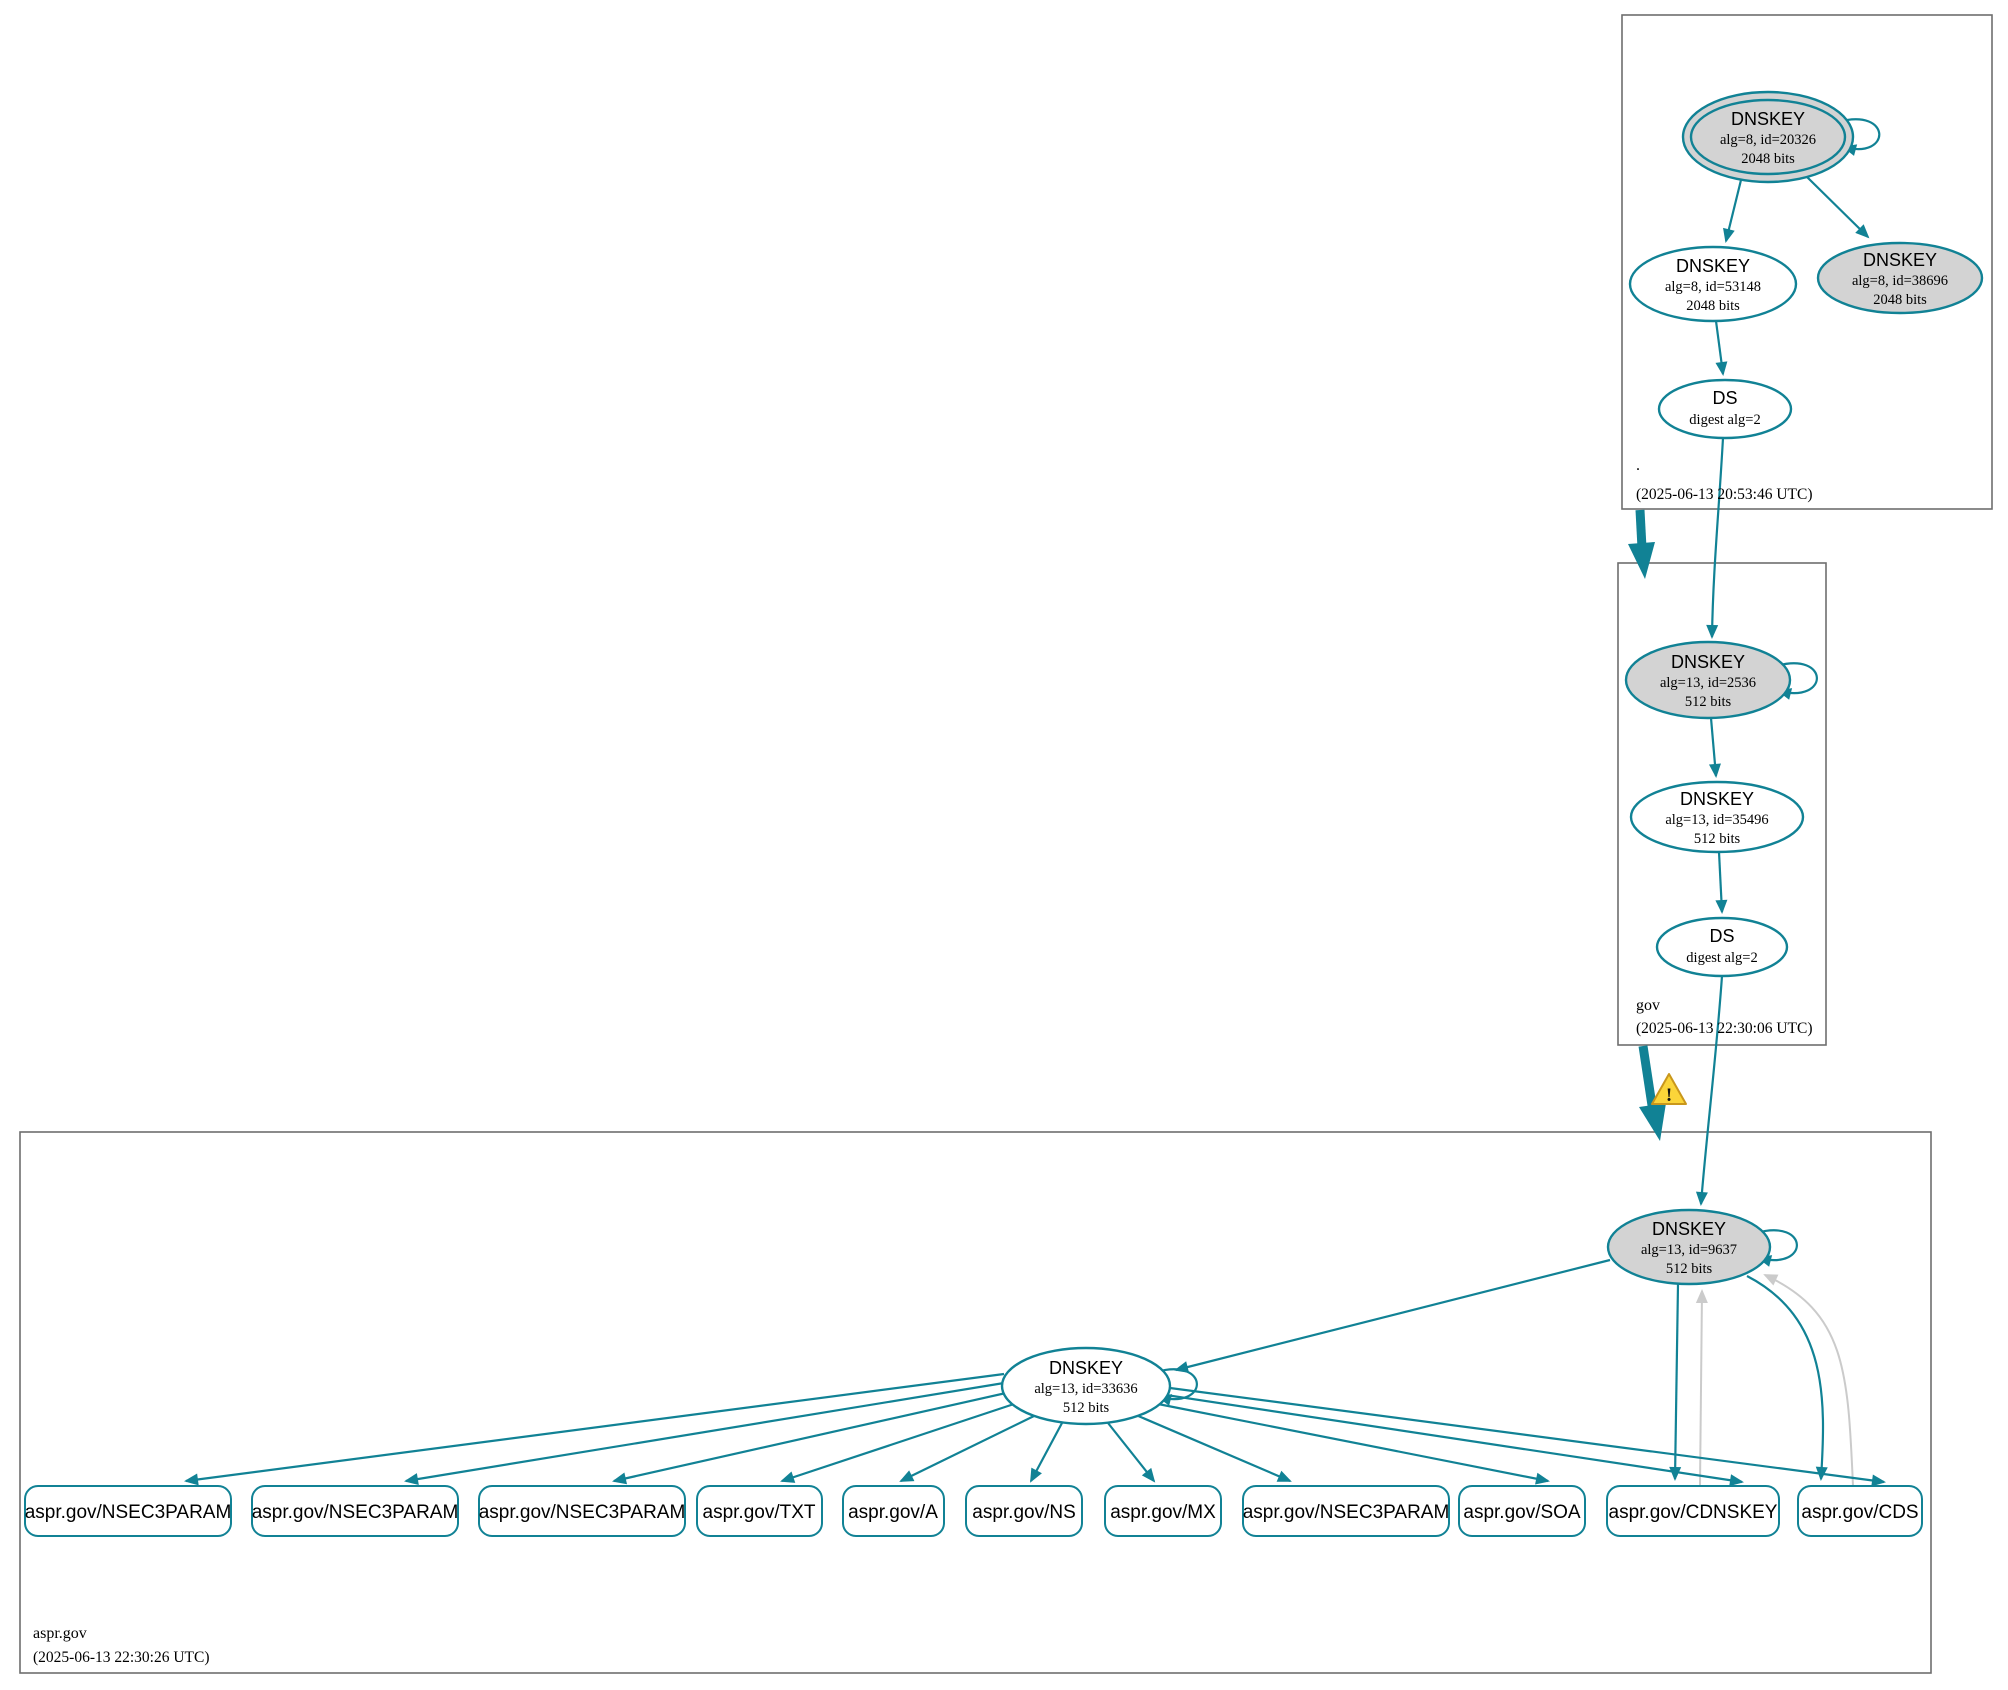 The image size is (2008, 1690). Describe the element at coordinates (1689, 1269) in the screenshot. I see `node-aspr-ksk-bits: 512 bits` at that location.